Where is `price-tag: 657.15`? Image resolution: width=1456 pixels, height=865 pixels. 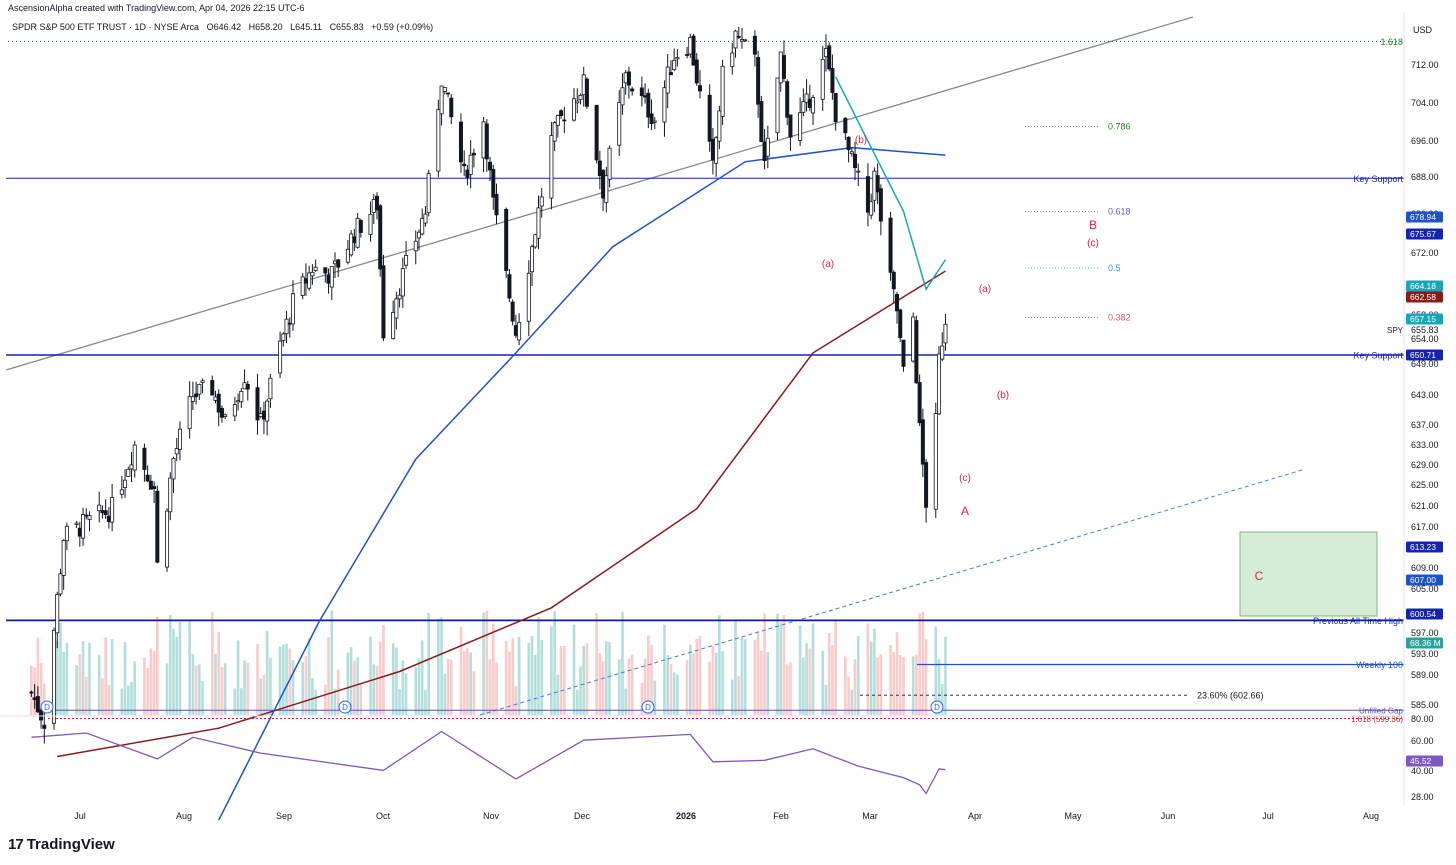
price-tag: 657.15 is located at coordinates (1424, 319).